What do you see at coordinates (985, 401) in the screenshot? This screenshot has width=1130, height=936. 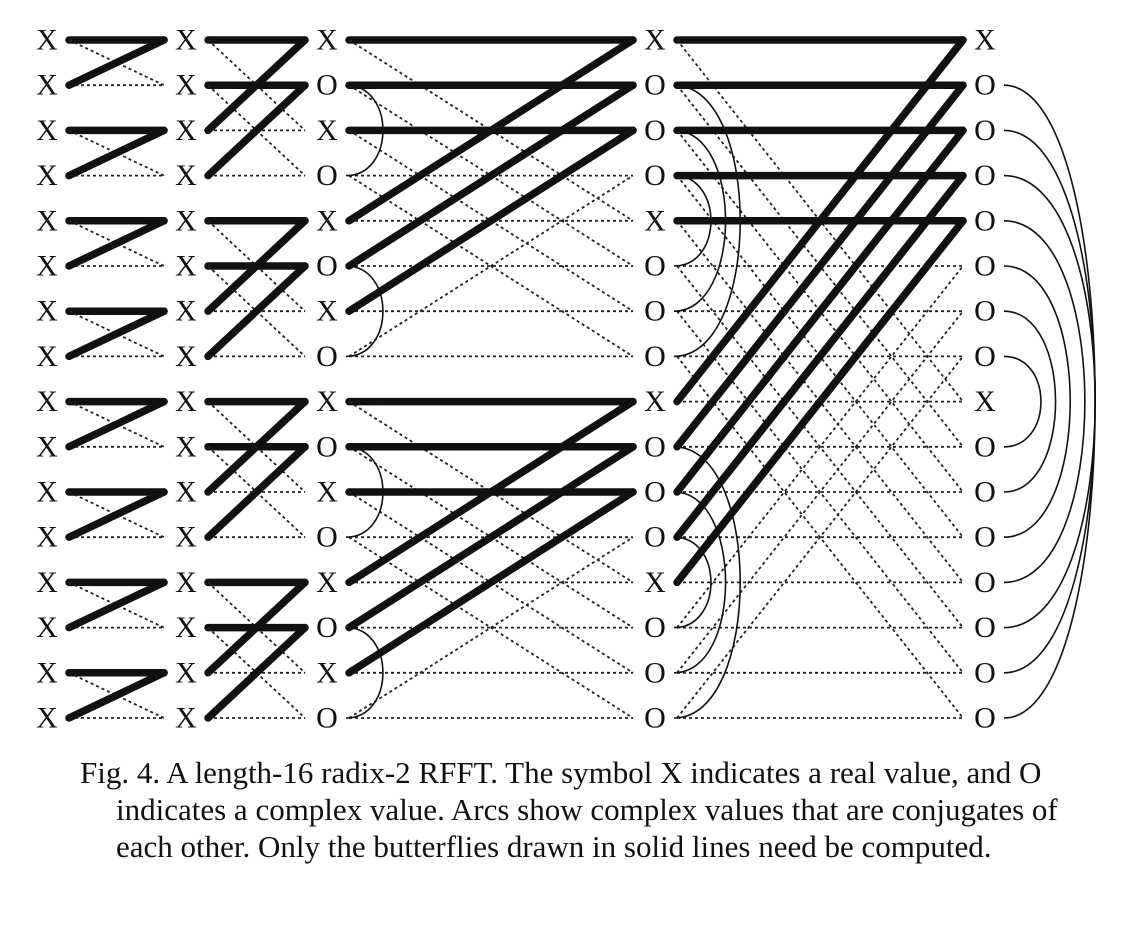 I see `node-output-8: X` at bounding box center [985, 401].